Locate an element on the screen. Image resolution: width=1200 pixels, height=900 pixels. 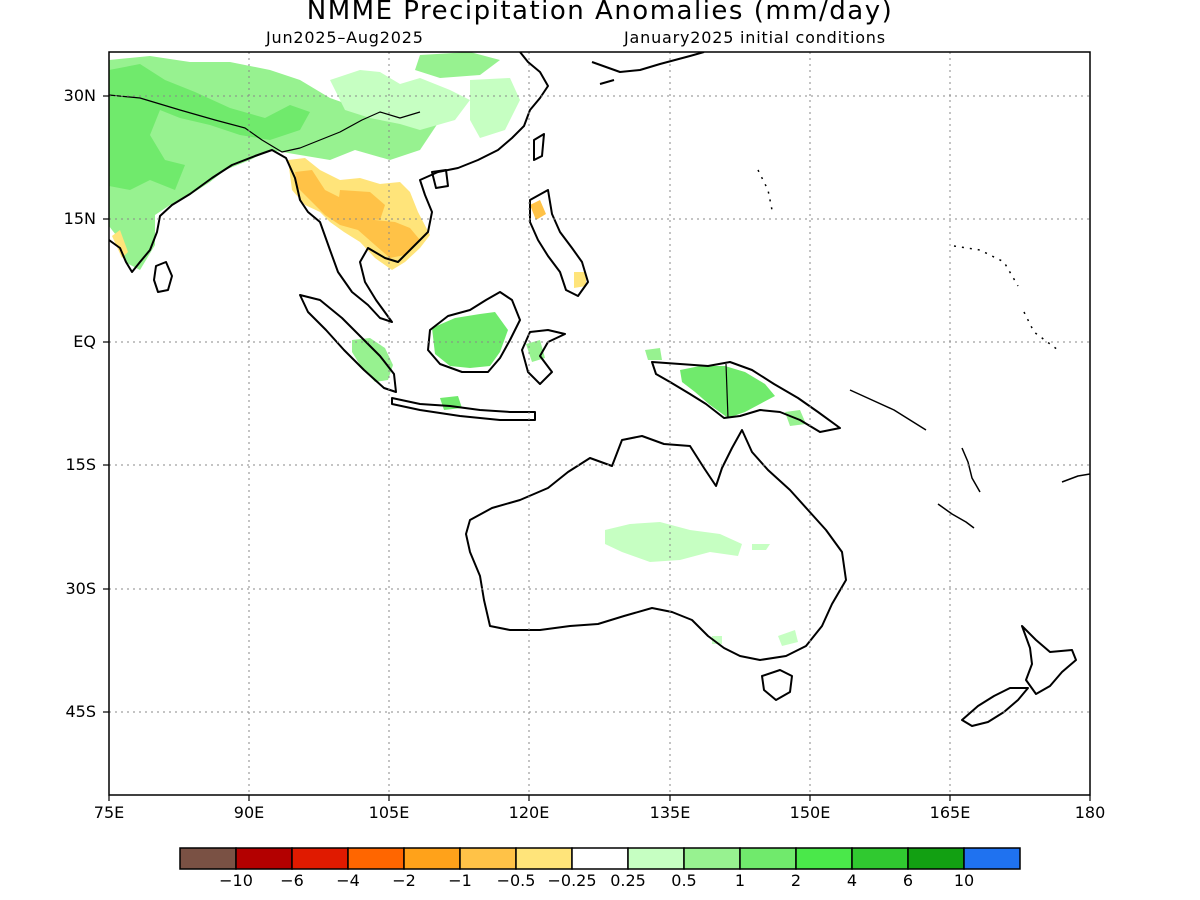
halmahera-wet-patch is located at coordinates (653, 354).